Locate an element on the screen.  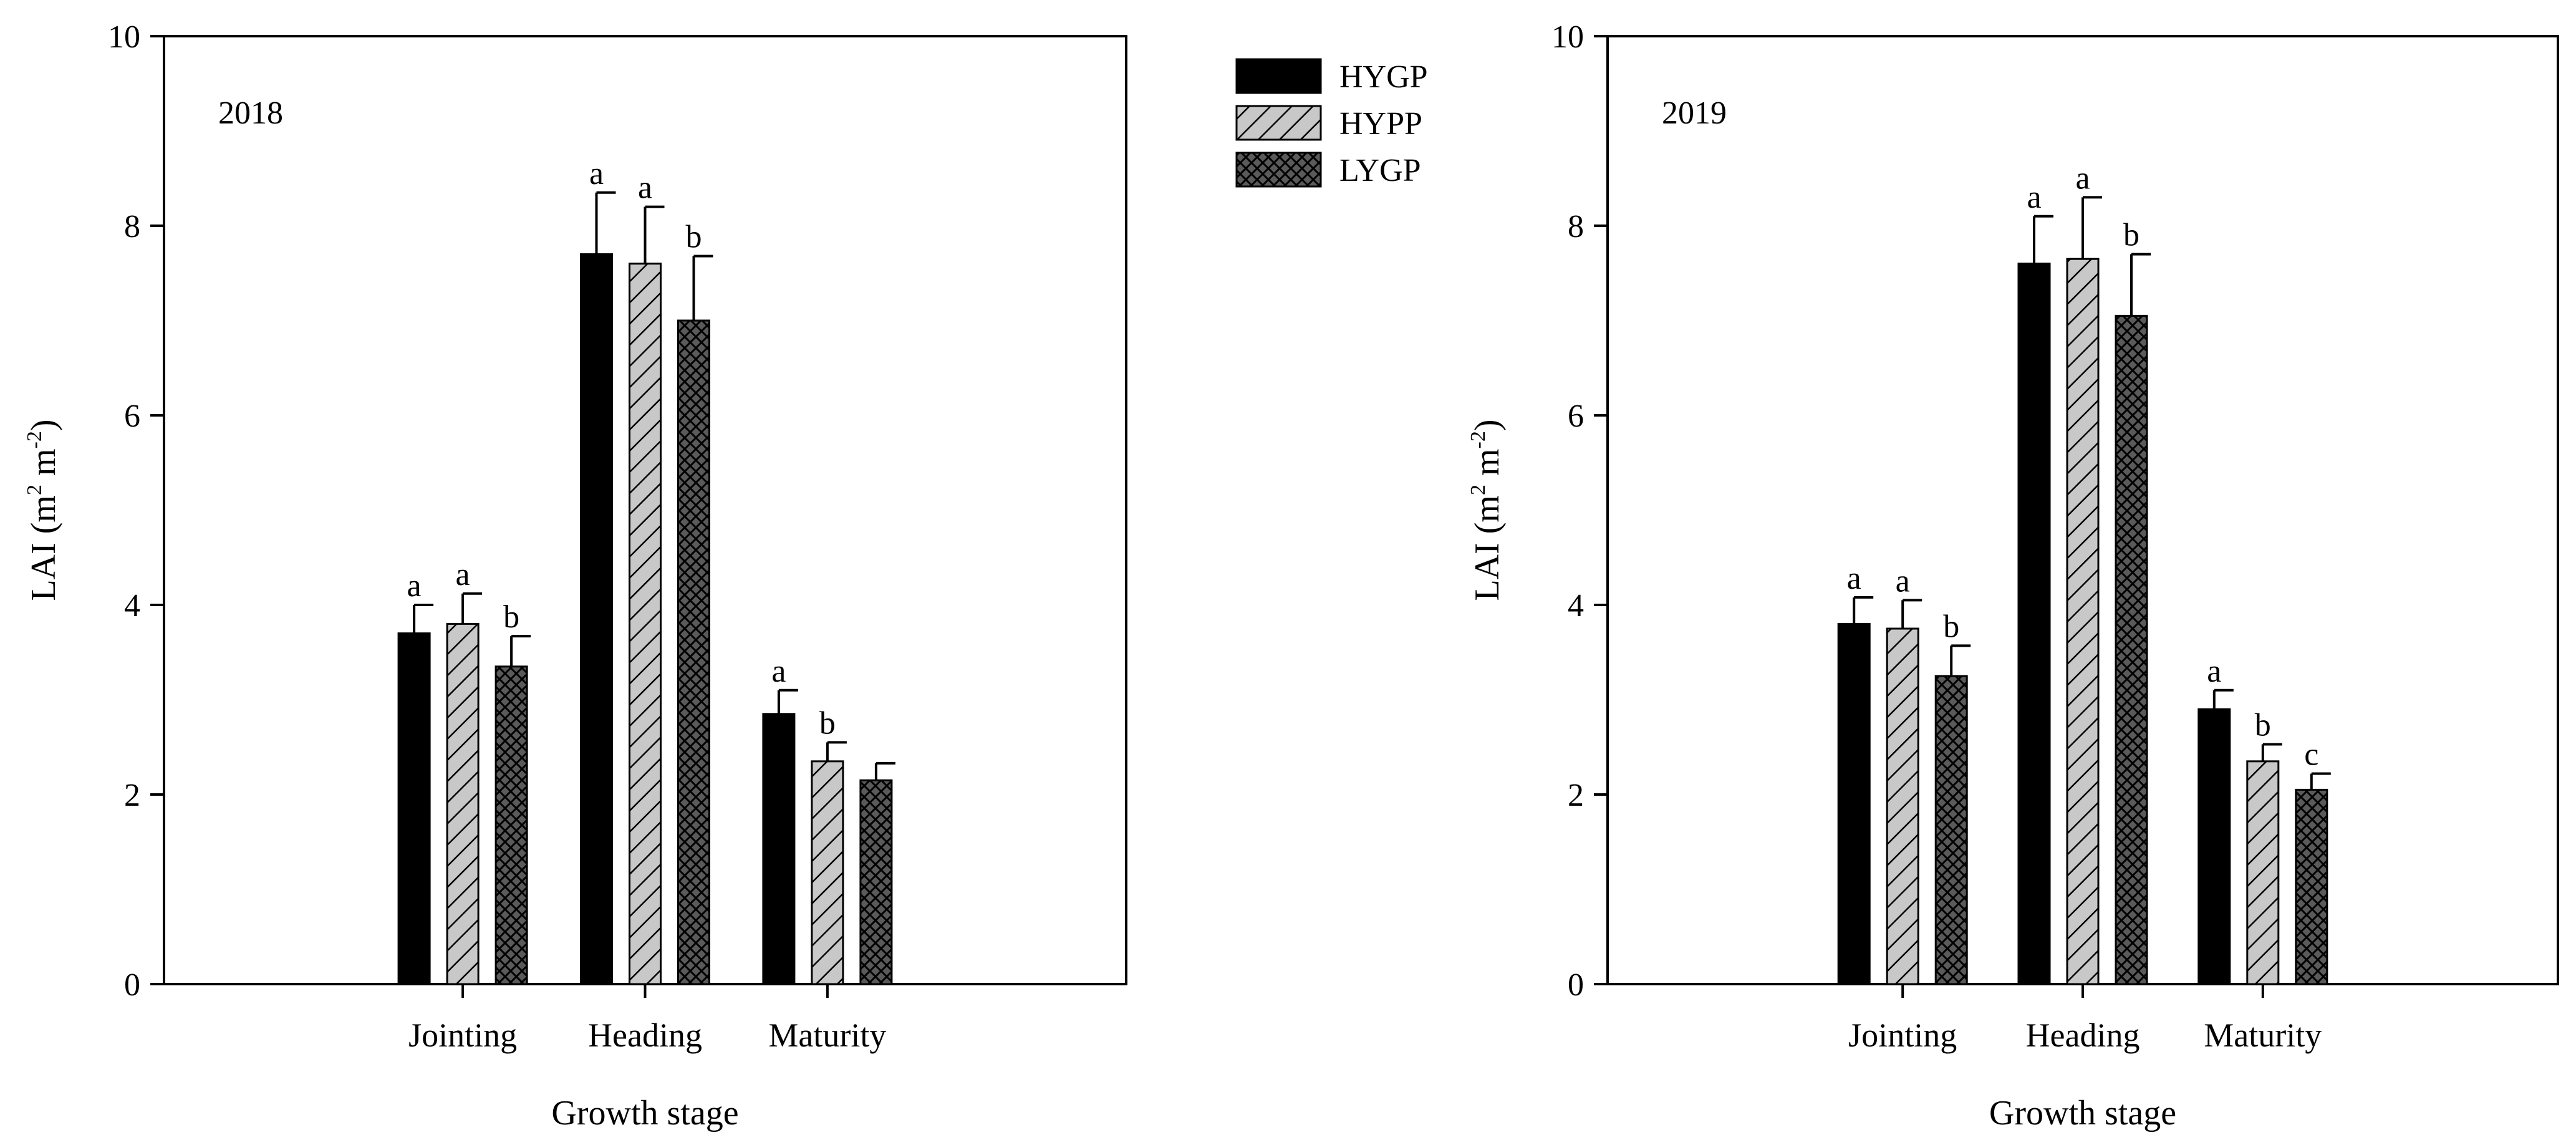
legend-label-lygp: LYGP is located at coordinates (1380, 170).